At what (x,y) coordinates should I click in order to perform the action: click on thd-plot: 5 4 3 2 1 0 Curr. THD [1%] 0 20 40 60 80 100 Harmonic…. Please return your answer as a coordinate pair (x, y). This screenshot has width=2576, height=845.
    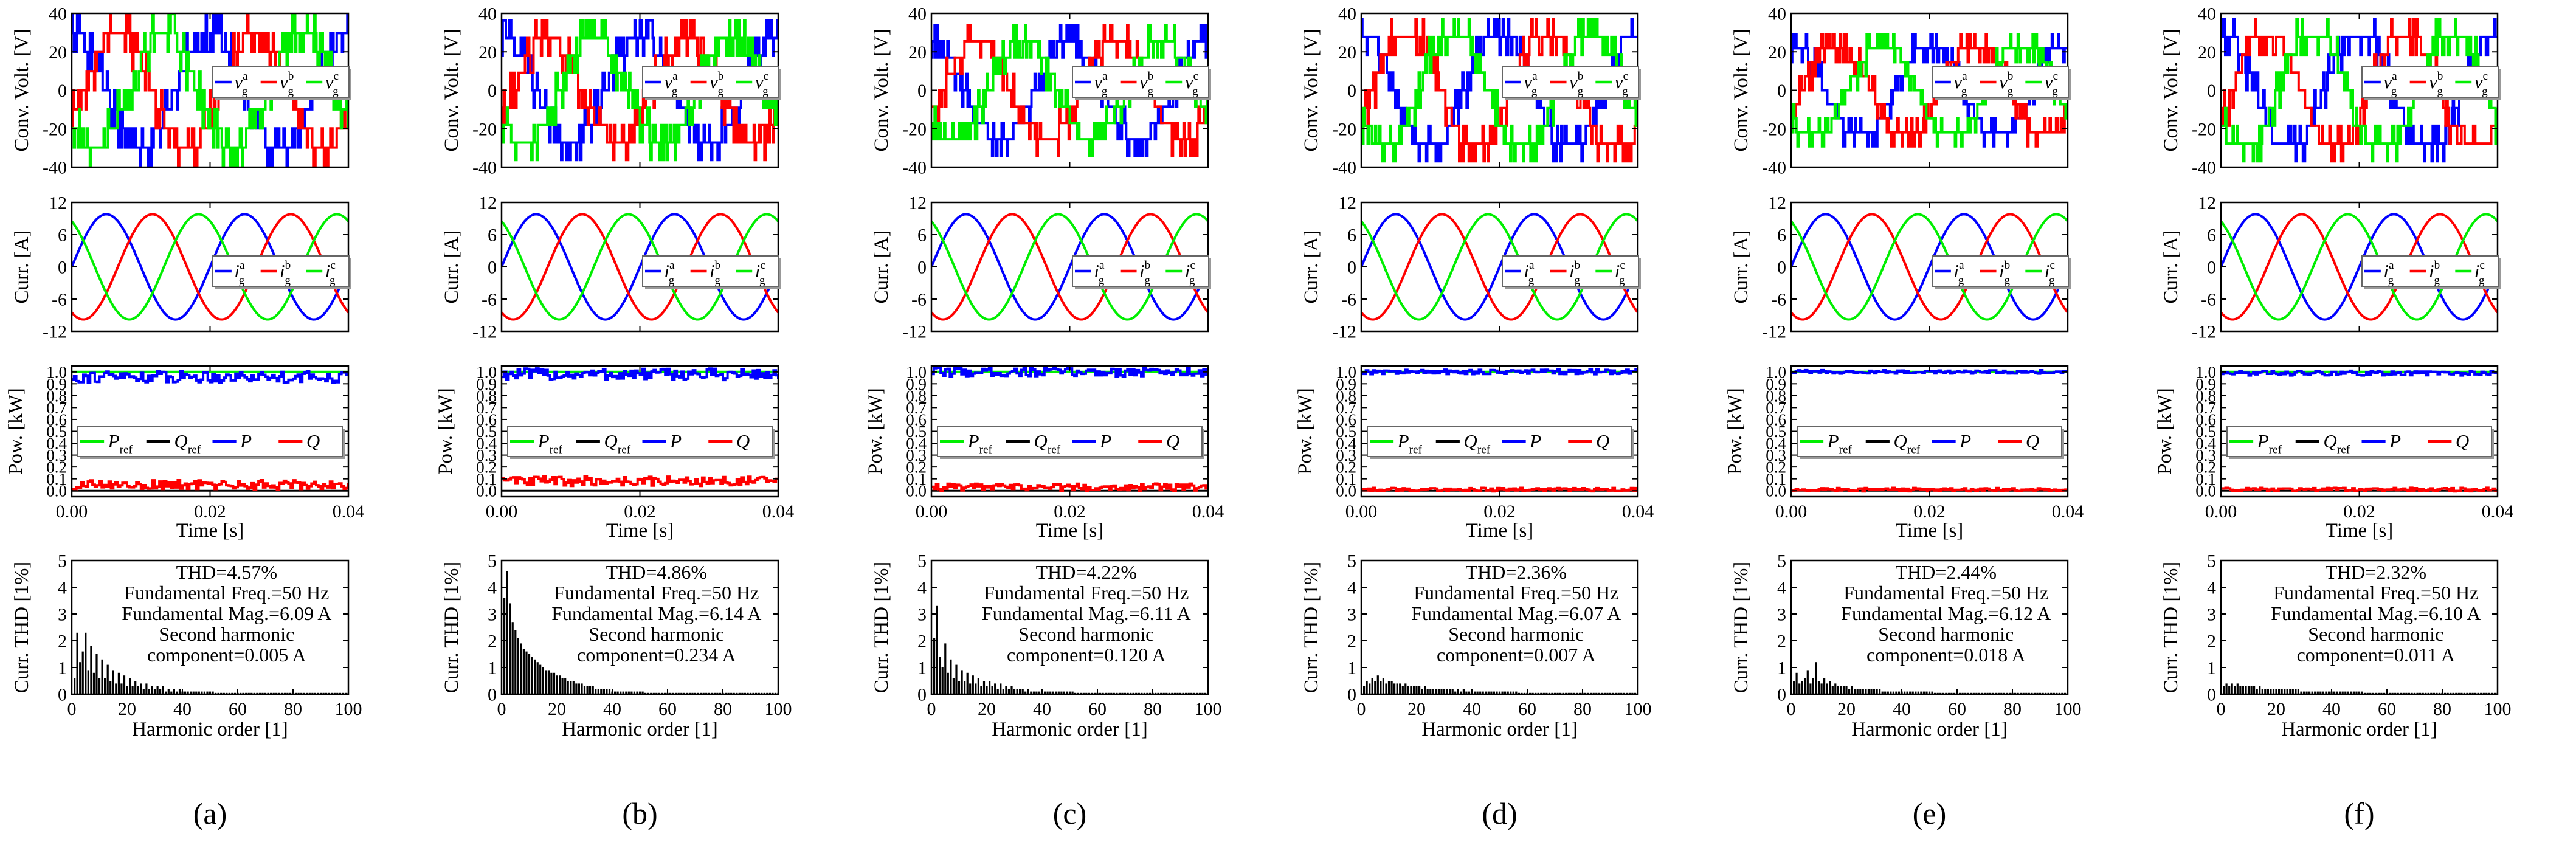
    Looking at the image, I should click on (2336, 646).